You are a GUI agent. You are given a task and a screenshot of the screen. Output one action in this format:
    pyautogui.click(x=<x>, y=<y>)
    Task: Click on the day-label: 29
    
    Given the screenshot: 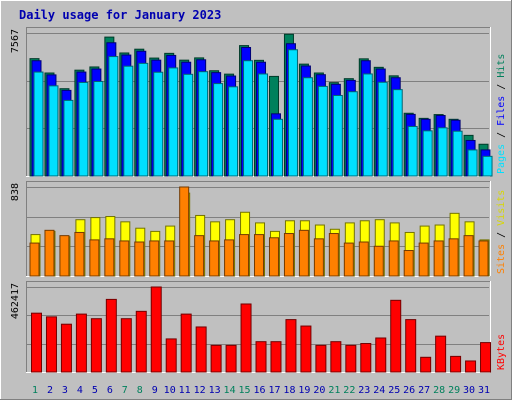 What is the action you would take?
    pyautogui.click(x=454, y=390)
    